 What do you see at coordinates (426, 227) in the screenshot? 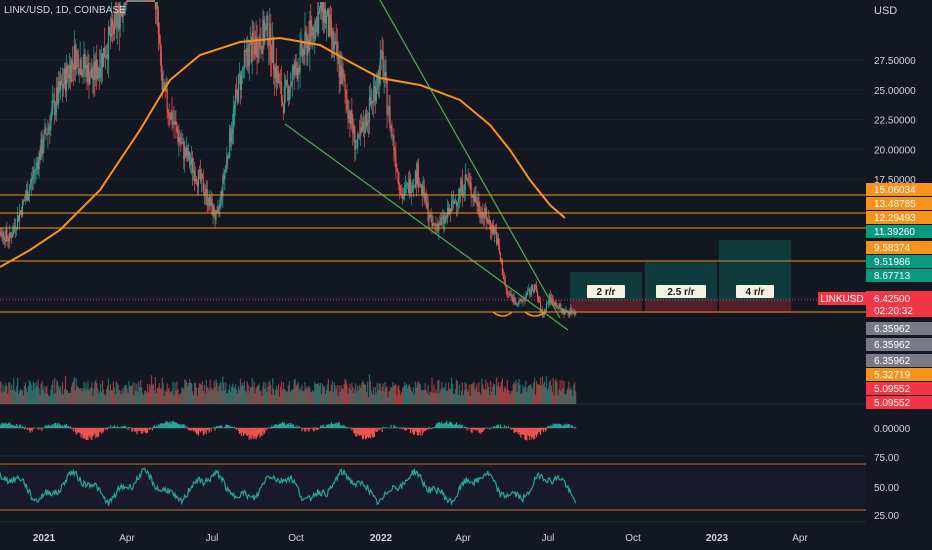
I see `trendline-lower` at bounding box center [426, 227].